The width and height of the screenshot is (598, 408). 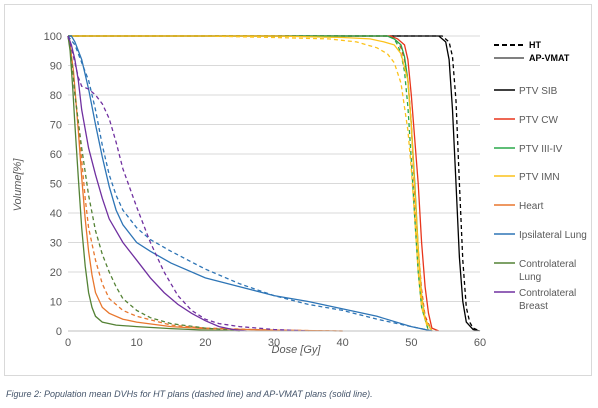 I want to click on y-tick-label: 30, so click(x=56, y=244).